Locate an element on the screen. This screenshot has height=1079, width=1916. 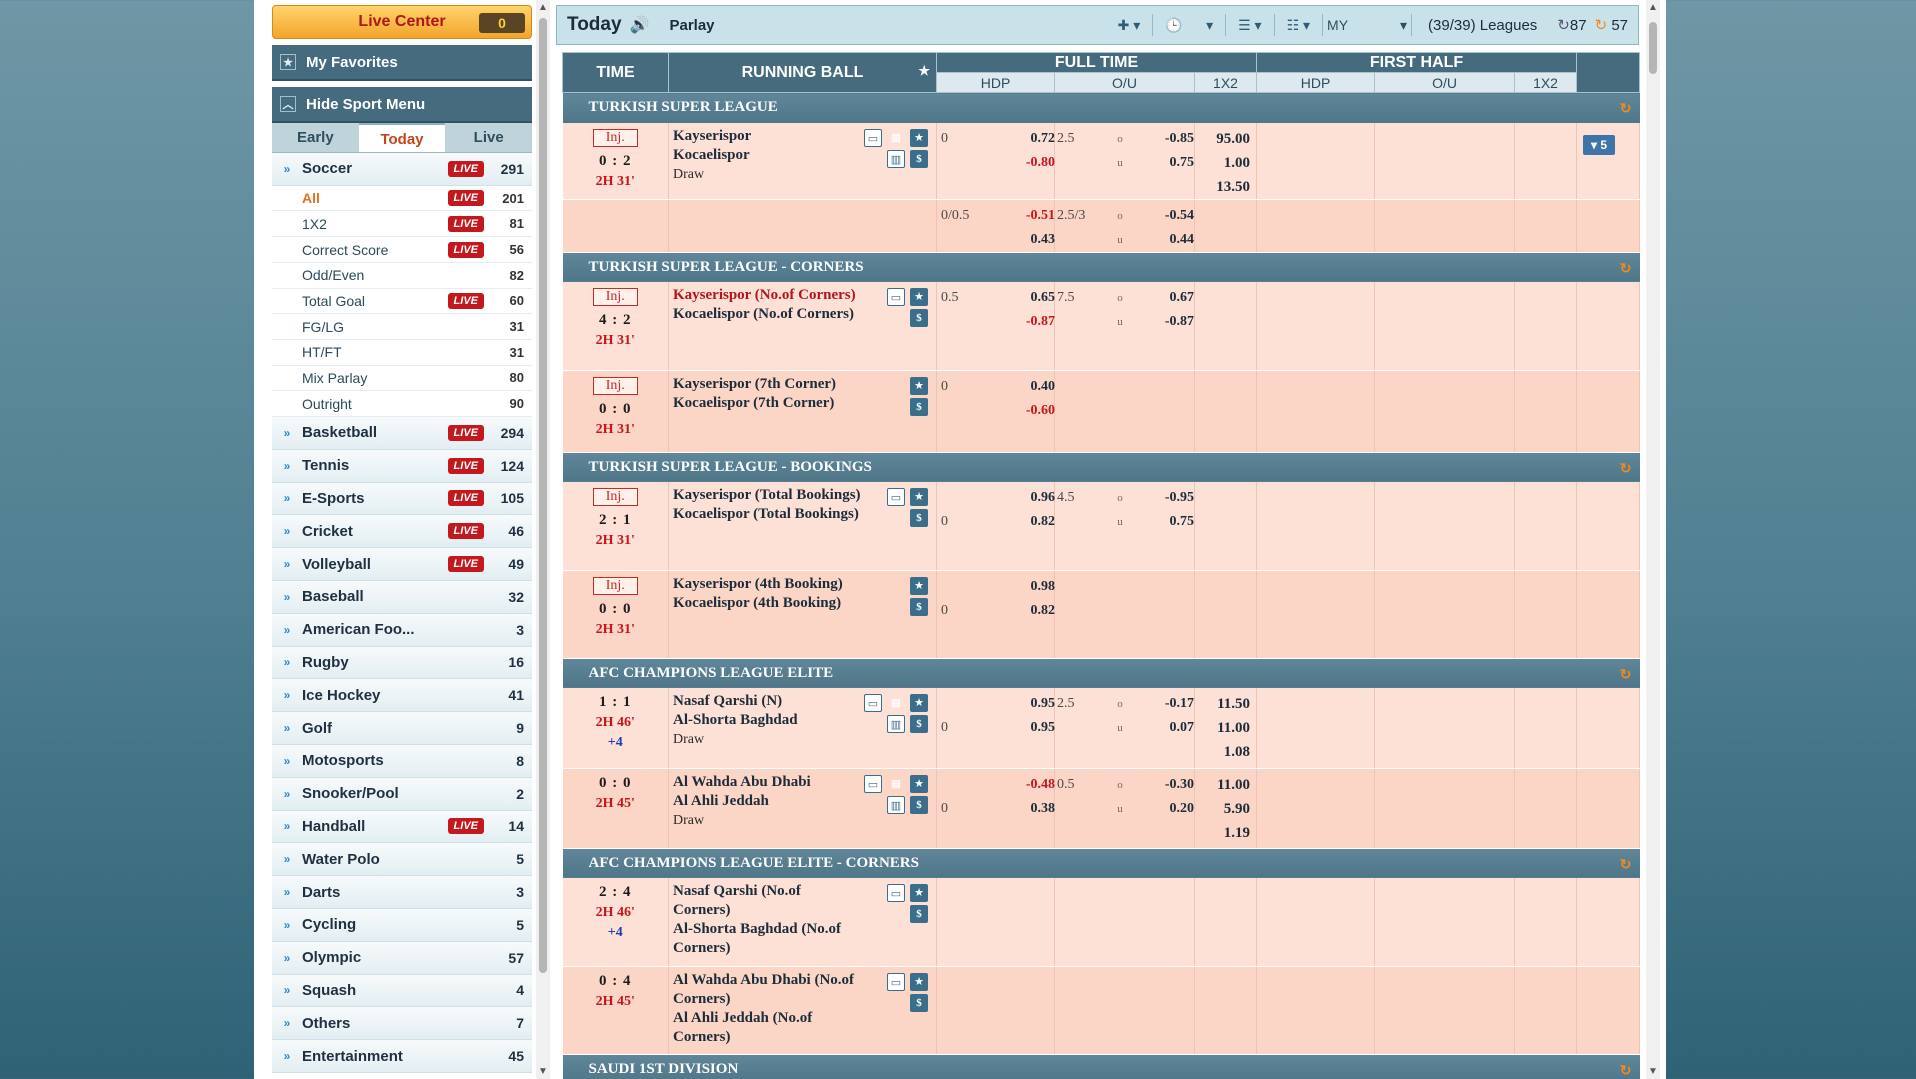
1x2-price: 95.00 is located at coordinates (1233, 138).